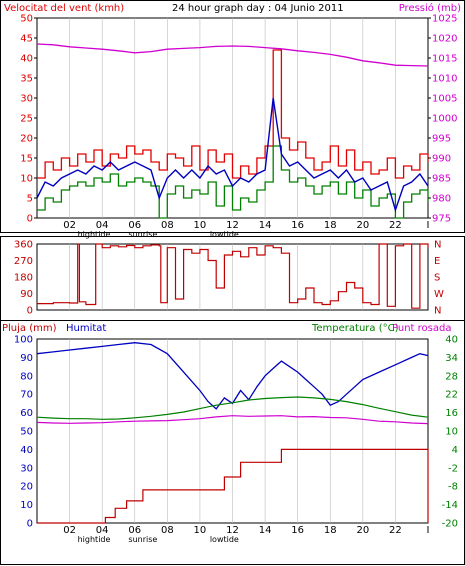 The width and height of the screenshot is (465, 566). I want to click on wind-tick-label: 50, so click(26, 19).